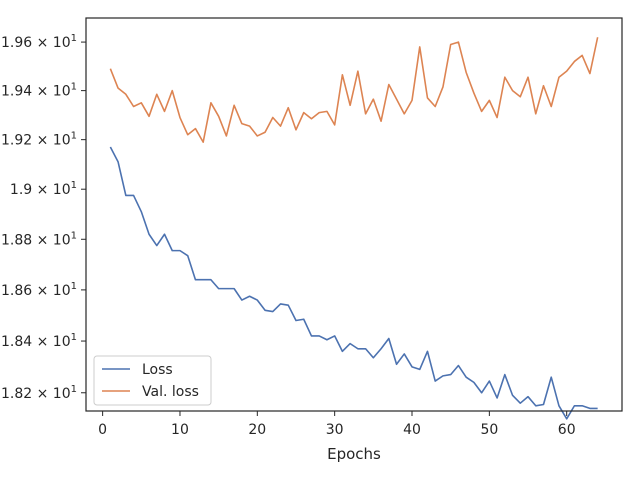 The image size is (640, 480). What do you see at coordinates (39, 140) in the screenshot?
I see `y-tick-label: 1.92 × 10¹` at bounding box center [39, 140].